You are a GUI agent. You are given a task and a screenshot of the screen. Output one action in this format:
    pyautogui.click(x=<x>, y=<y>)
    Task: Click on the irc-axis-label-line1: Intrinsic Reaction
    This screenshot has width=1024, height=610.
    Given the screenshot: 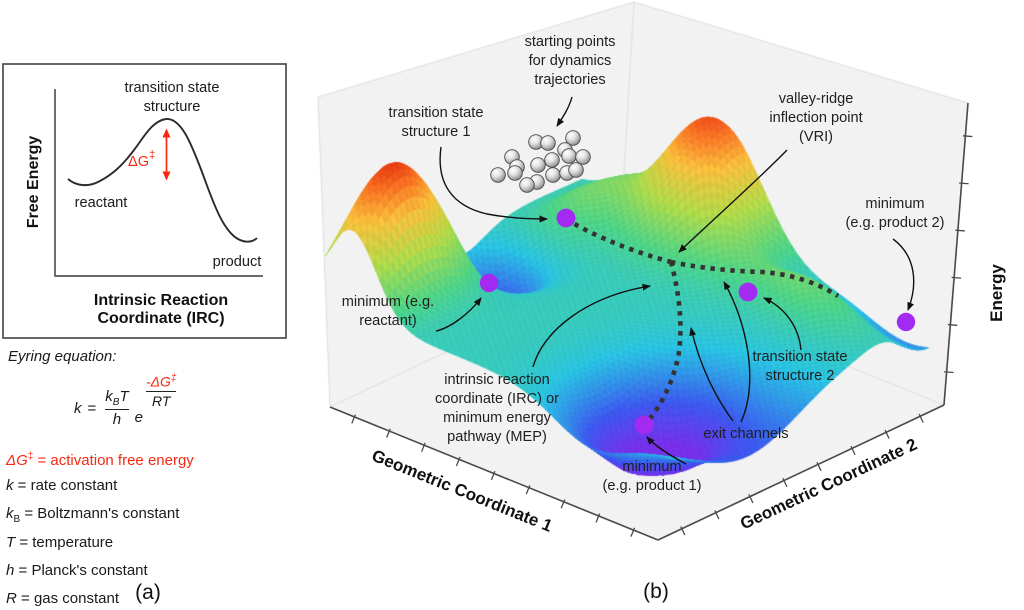 What is the action you would take?
    pyautogui.click(x=161, y=300)
    